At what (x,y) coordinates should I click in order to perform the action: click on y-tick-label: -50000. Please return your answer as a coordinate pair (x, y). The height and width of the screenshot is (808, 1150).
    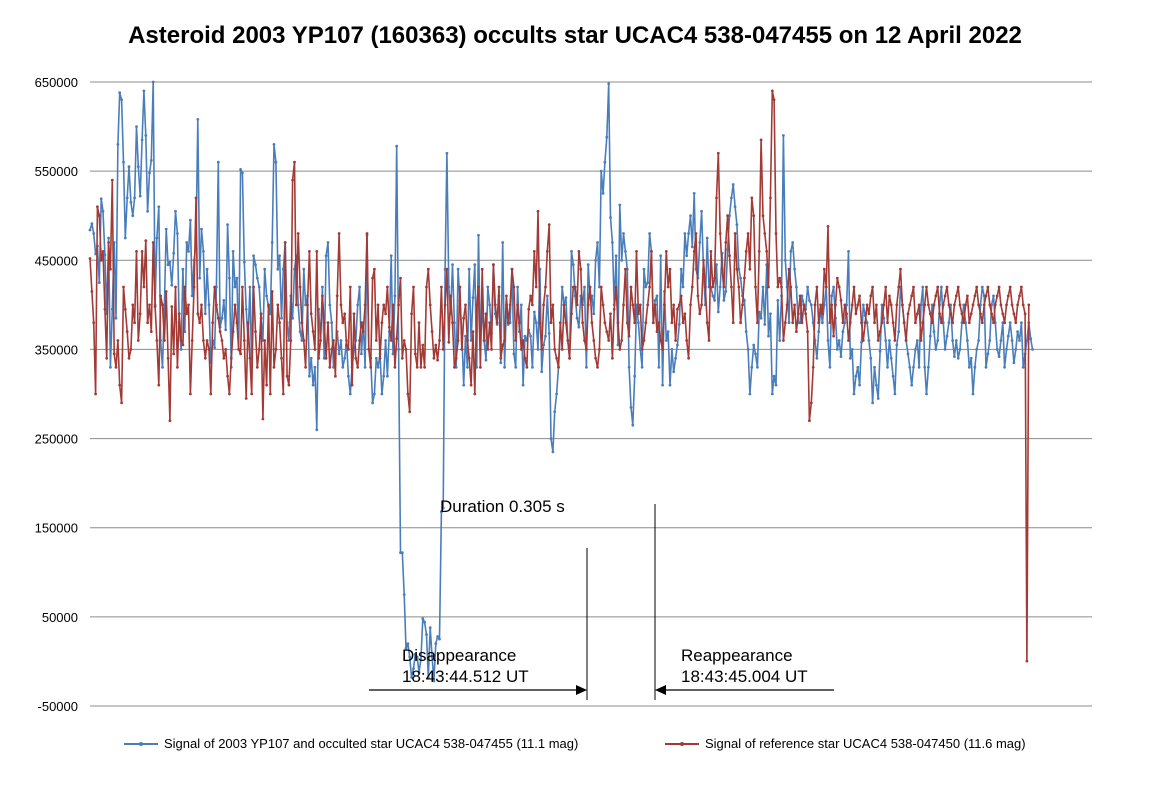
    Looking at the image, I should click on (58, 706).